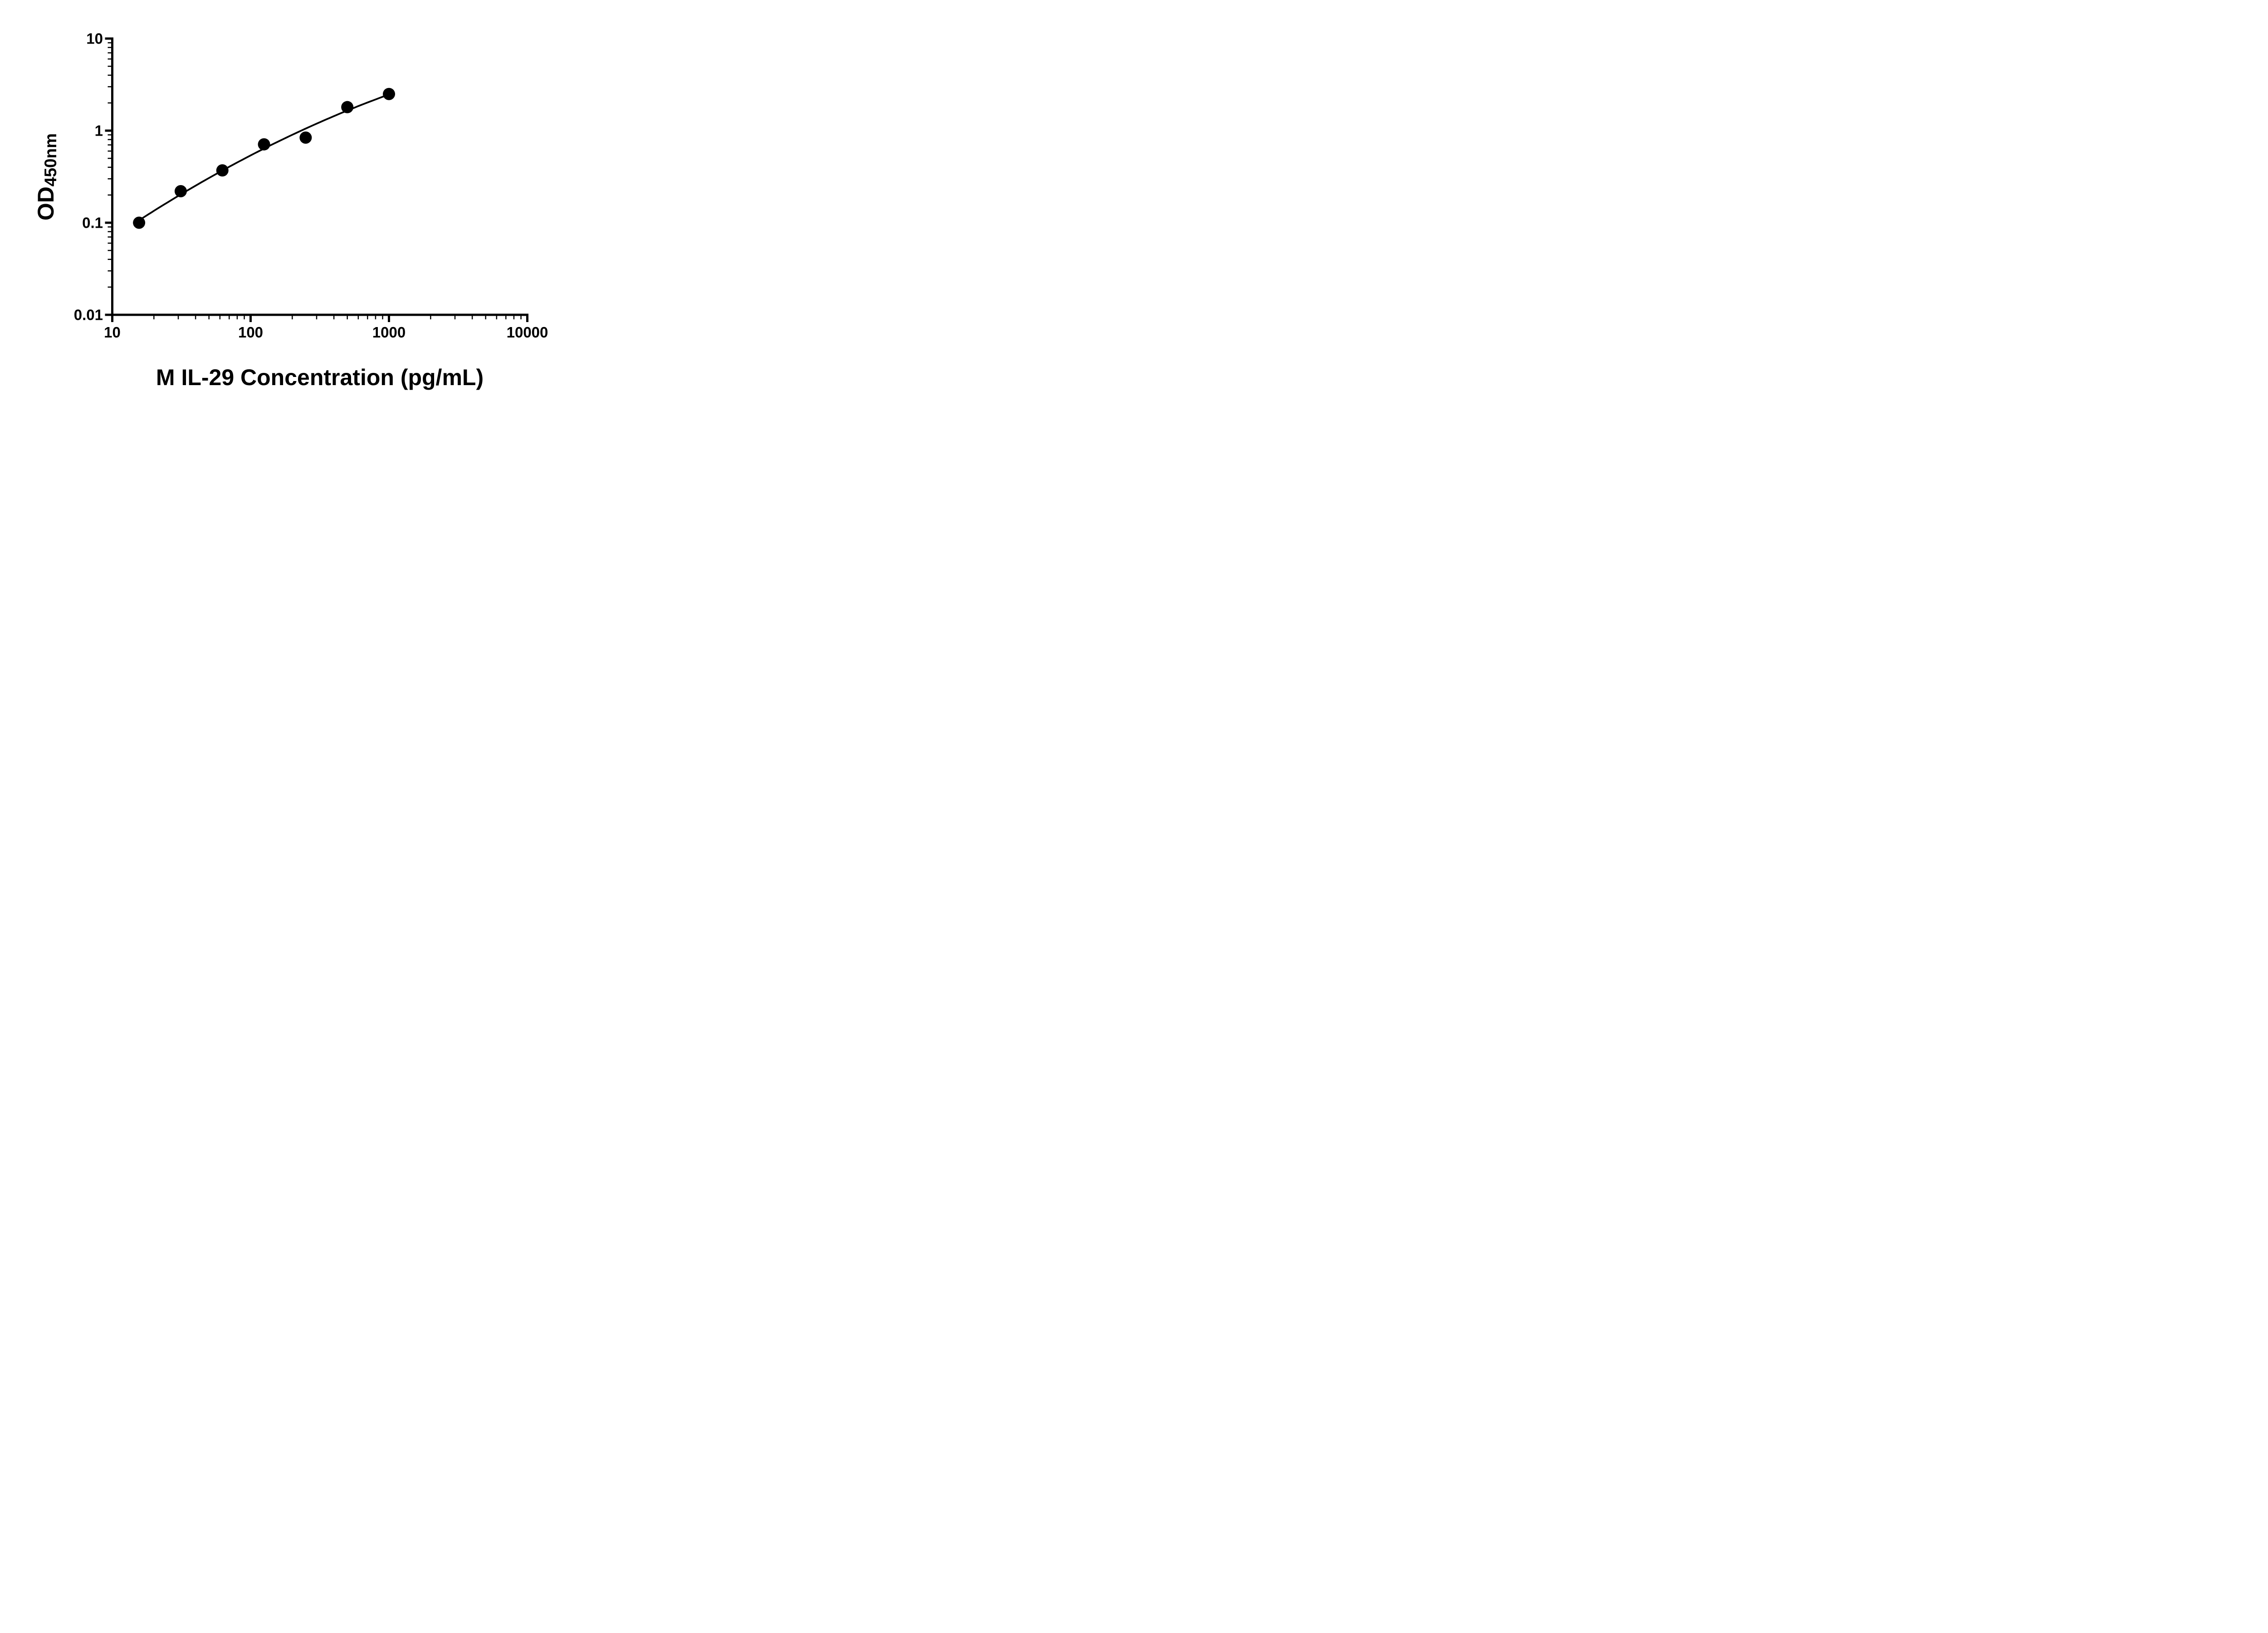  I want to click on y-axis-title-subscript: 450nm, so click(51, 160).